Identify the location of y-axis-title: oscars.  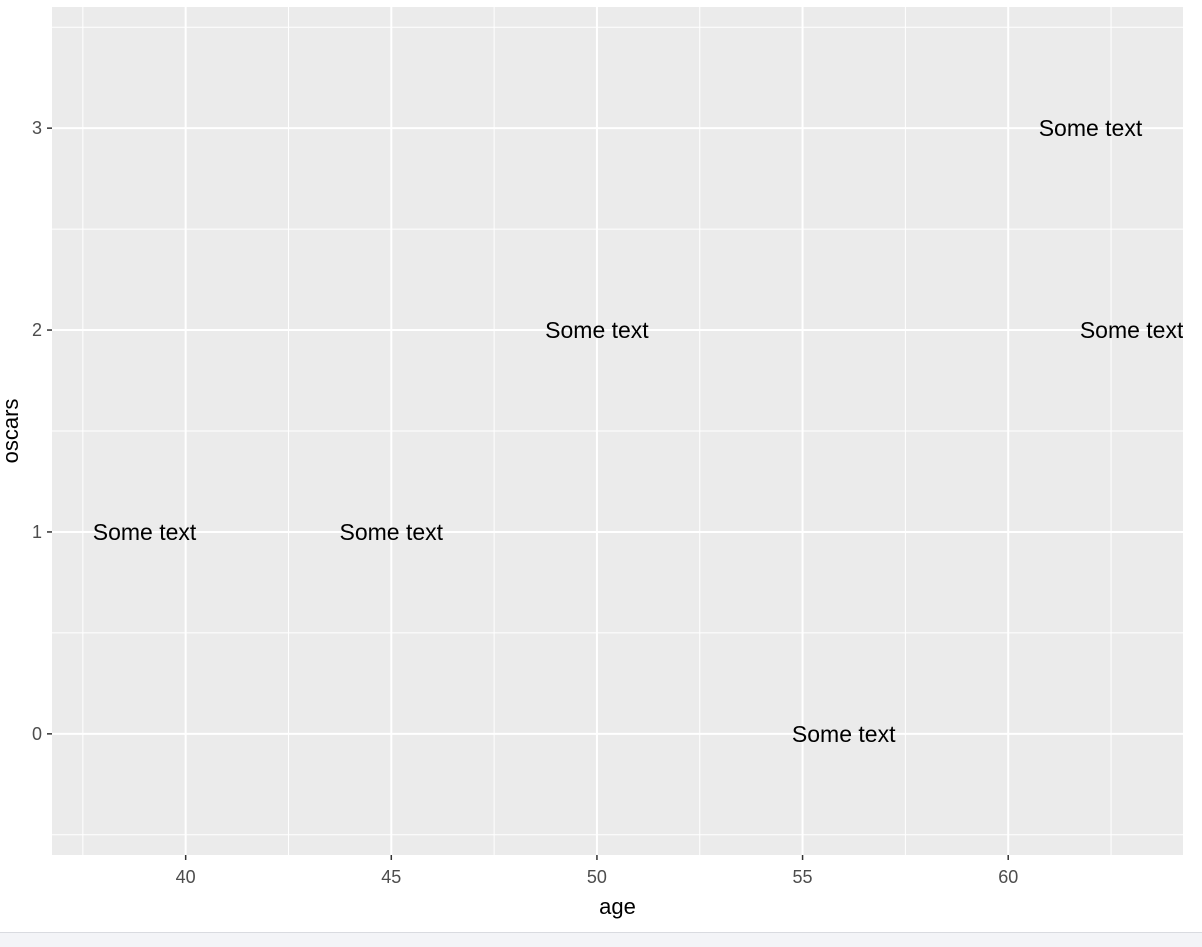
(11, 431).